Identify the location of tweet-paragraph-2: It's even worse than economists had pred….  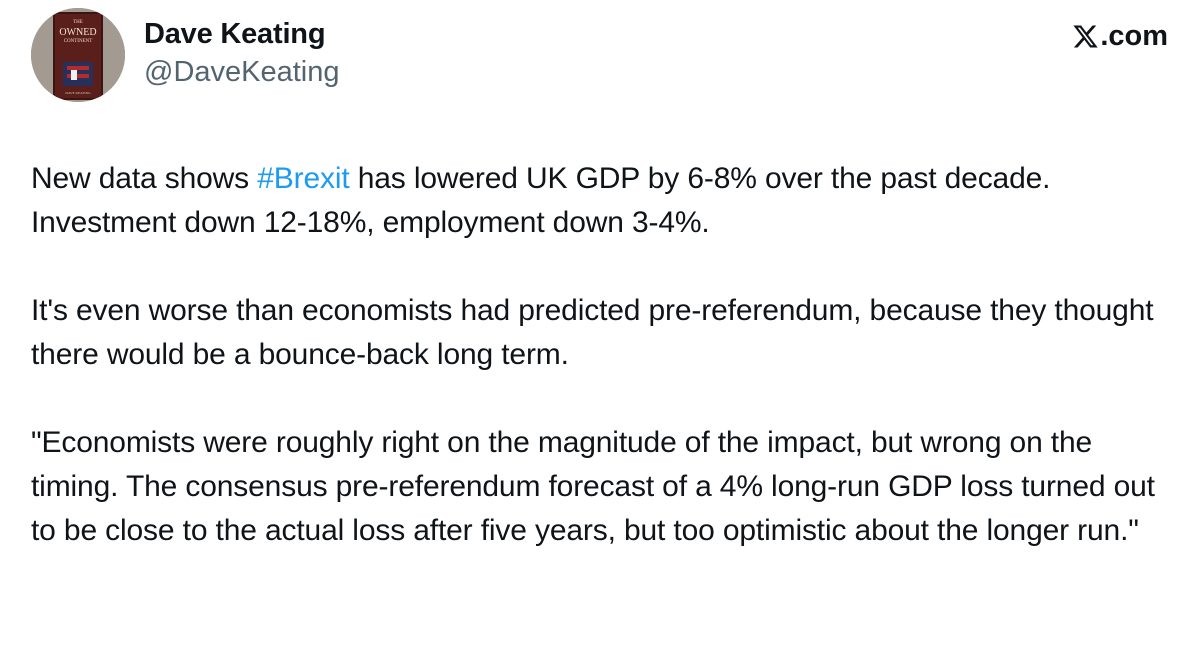
(592, 332).